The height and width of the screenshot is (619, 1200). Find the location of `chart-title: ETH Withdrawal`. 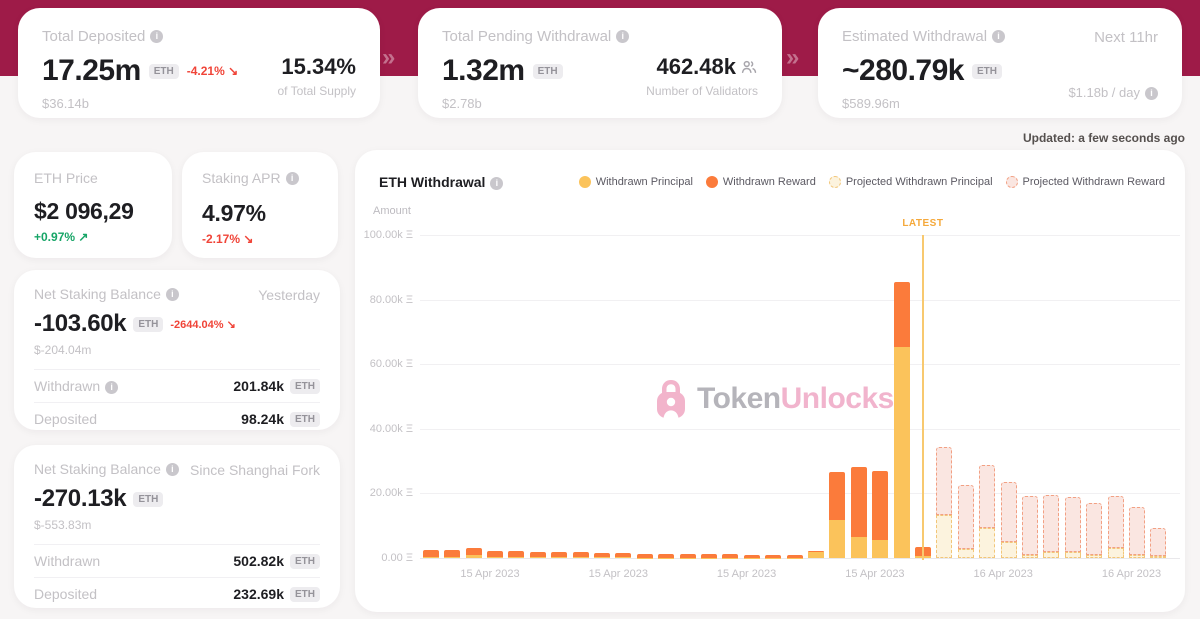

chart-title: ETH Withdrawal is located at coordinates (432, 182).